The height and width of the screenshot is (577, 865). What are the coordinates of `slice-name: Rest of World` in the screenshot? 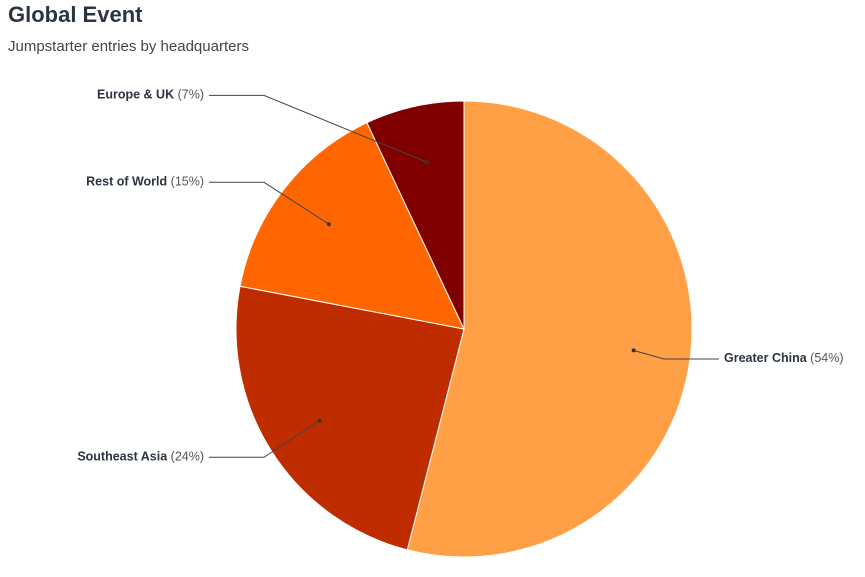 It's located at (126, 182).